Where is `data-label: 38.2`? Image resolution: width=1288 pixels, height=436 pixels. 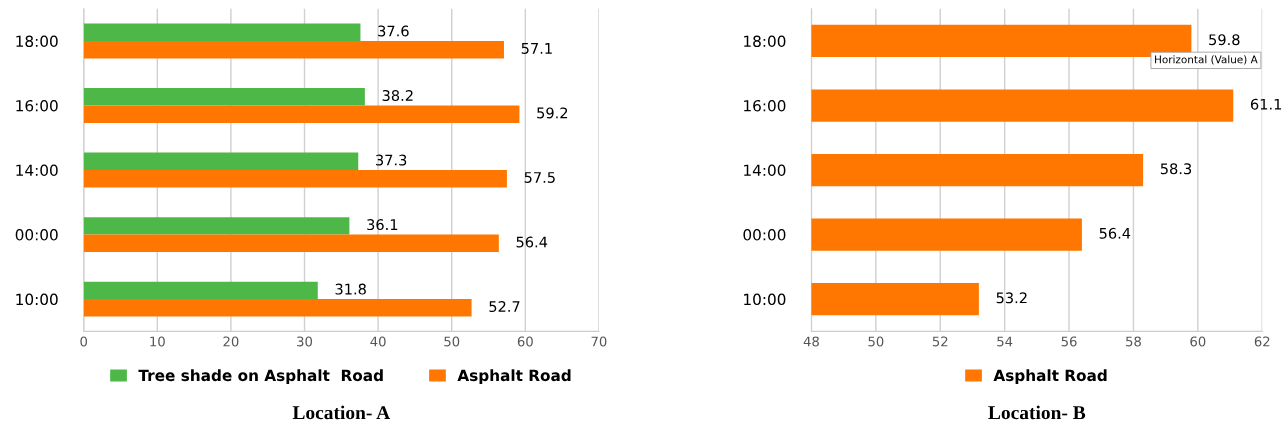 data-label: 38.2 is located at coordinates (397, 96).